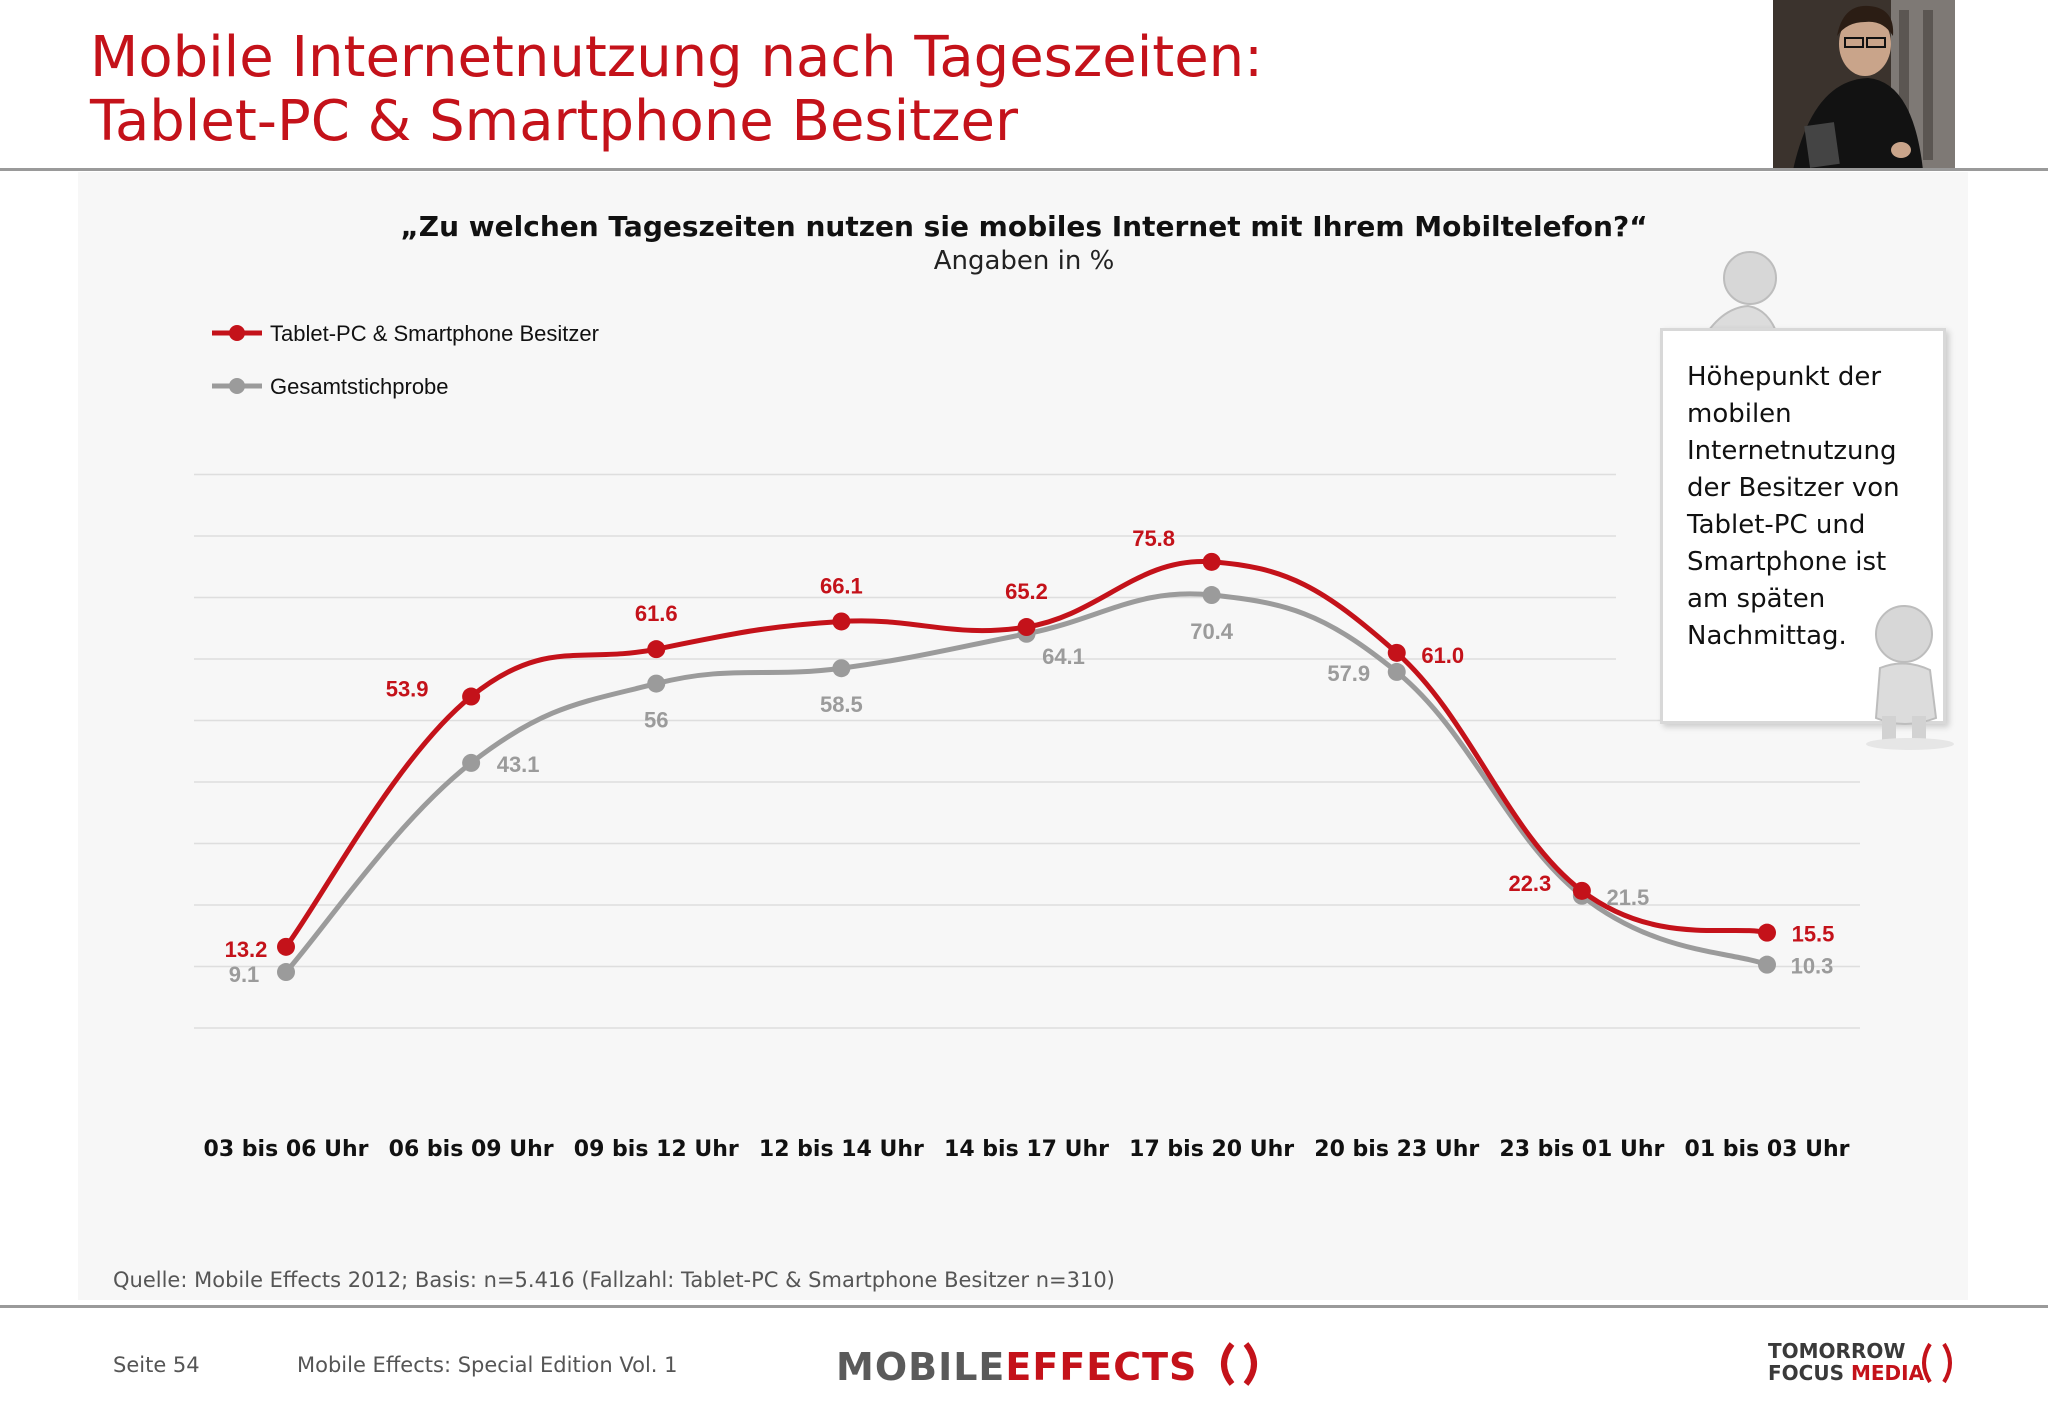  Describe the element at coordinates (1787, 562) in the screenshot. I see `callout-line: Smartphone ist` at that location.